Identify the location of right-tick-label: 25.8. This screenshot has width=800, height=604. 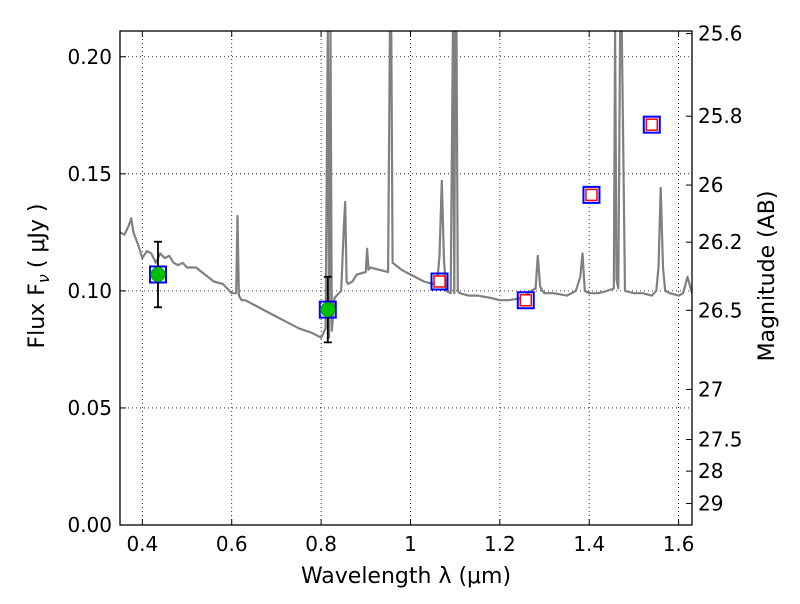
(720, 116).